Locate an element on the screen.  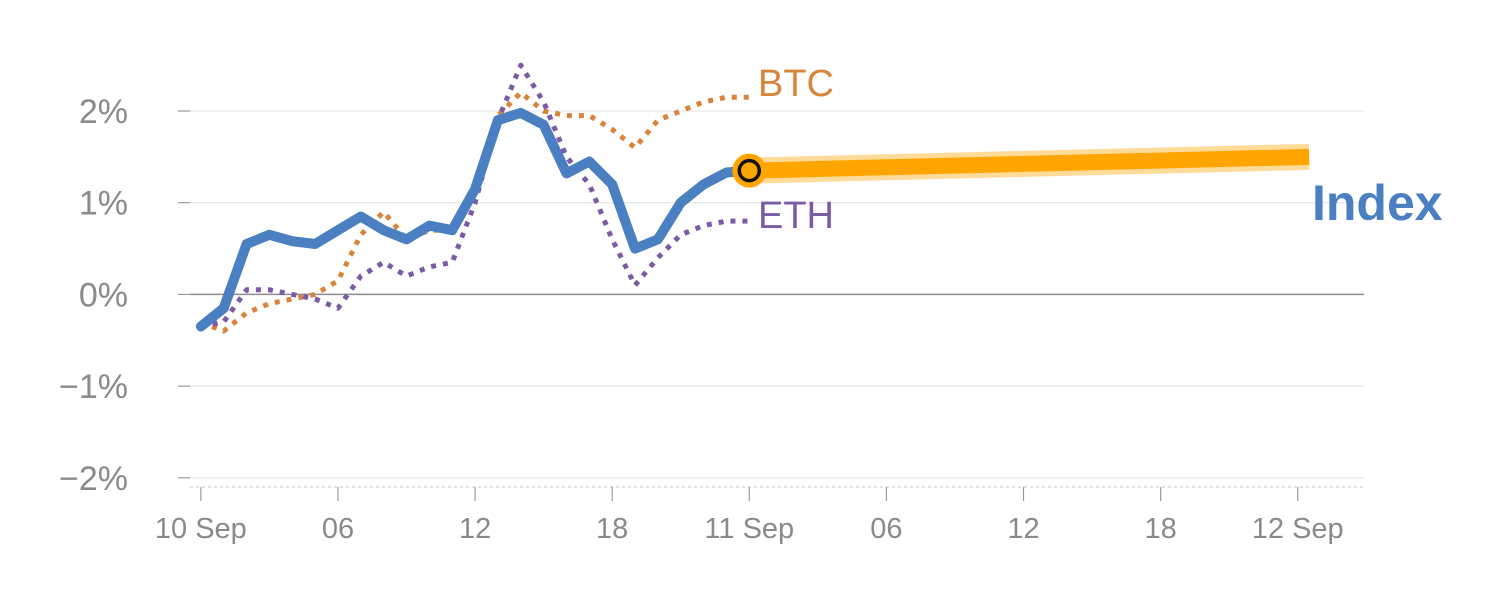
series-label-eth: ETH is located at coordinates (796, 216).